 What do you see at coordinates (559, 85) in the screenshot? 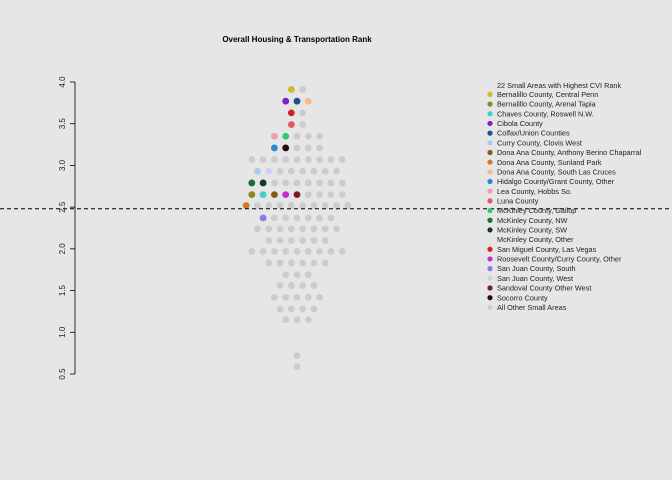
I see `legend-title: 22 Small Areas with Highest CVI Rank` at bounding box center [559, 85].